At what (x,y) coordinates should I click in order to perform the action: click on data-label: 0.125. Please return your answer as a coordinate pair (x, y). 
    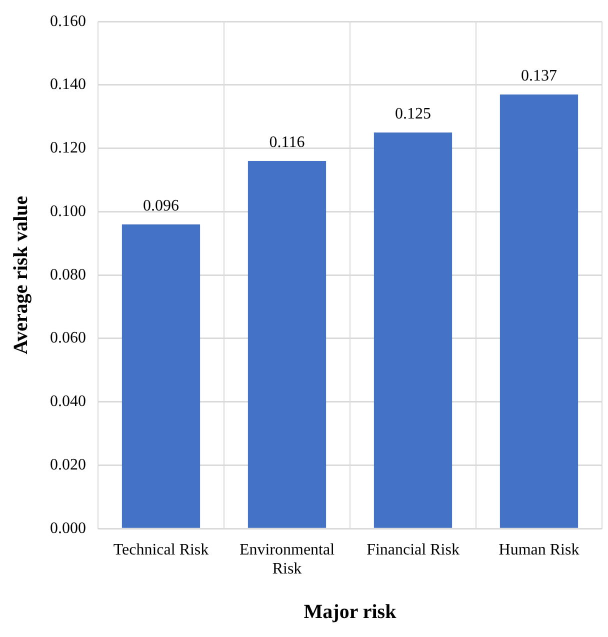
    Looking at the image, I should click on (413, 114).